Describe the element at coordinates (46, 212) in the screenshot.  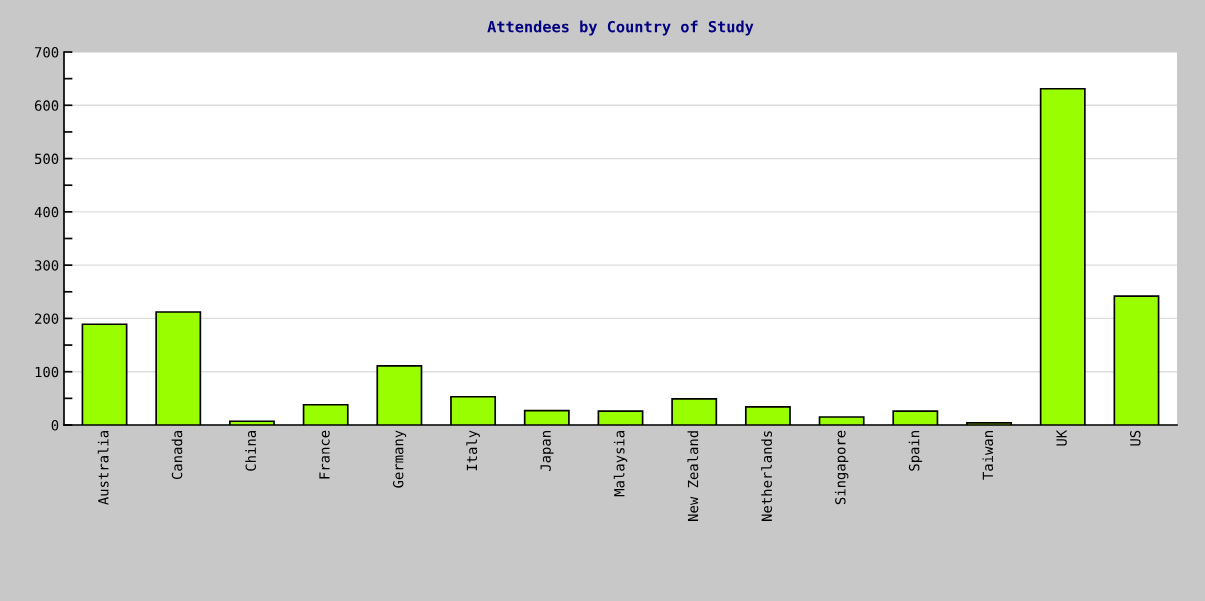
I see `y-tick-label: 400` at that location.